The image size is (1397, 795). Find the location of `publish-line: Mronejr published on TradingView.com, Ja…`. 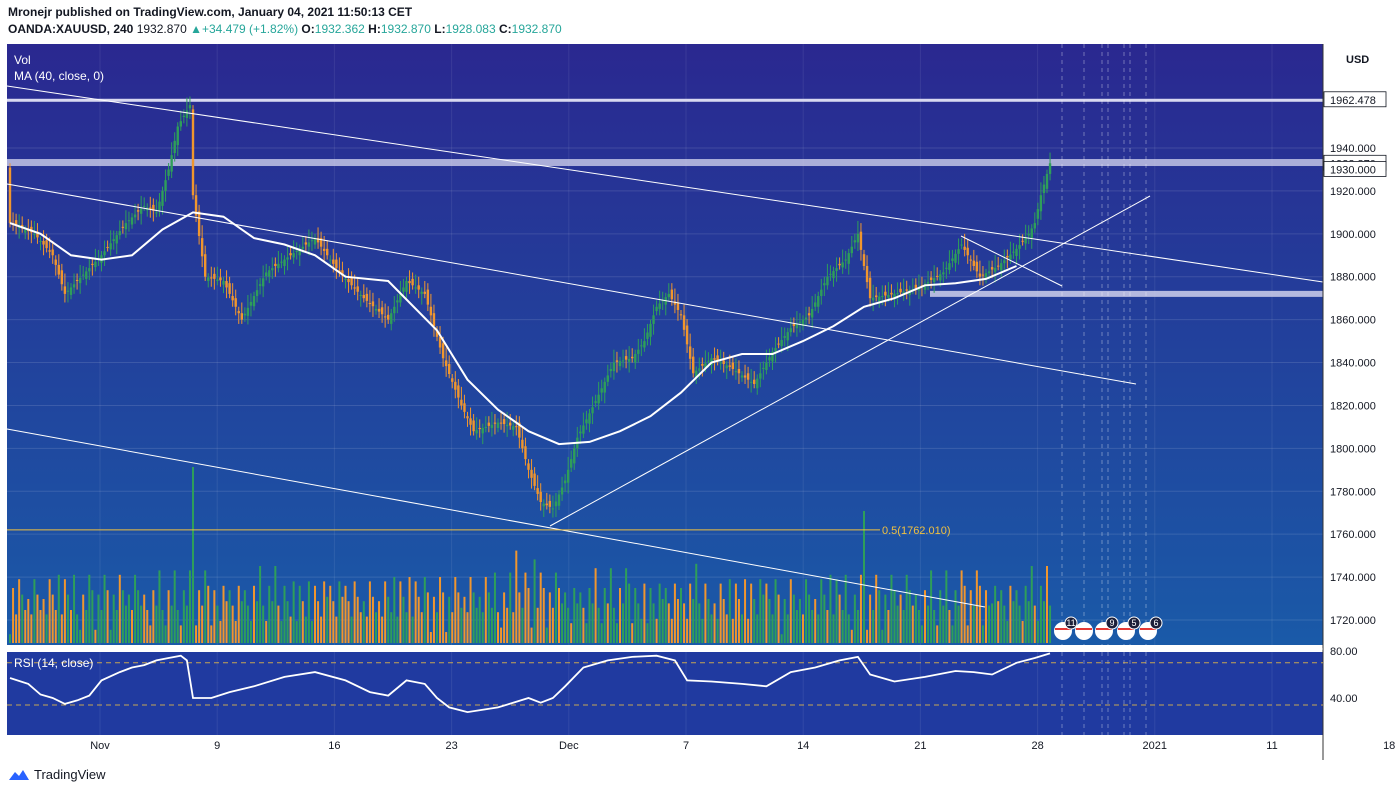

publish-line: Mronejr published on TradingView.com, Ja… is located at coordinates (210, 12).